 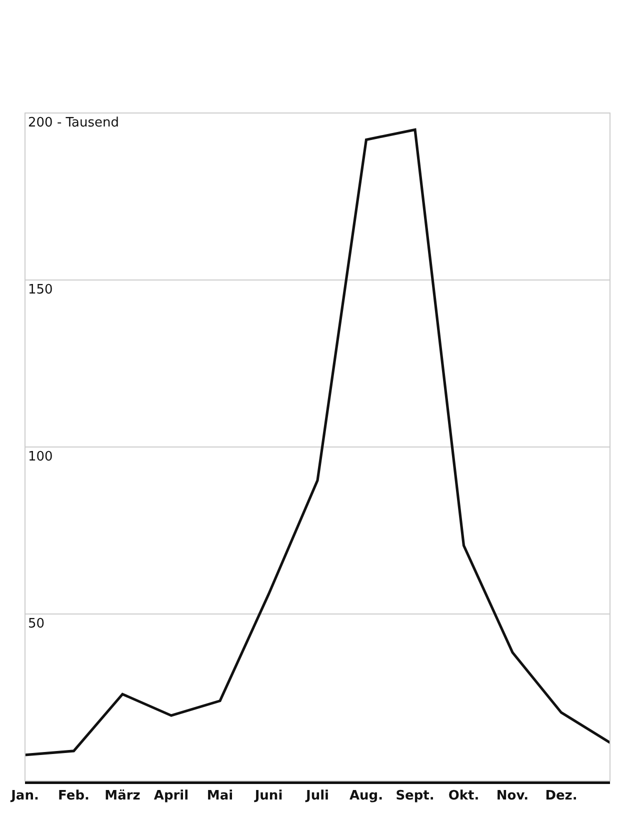 What do you see at coordinates (40, 290) in the screenshot?
I see `y-tick-label: 150` at bounding box center [40, 290].